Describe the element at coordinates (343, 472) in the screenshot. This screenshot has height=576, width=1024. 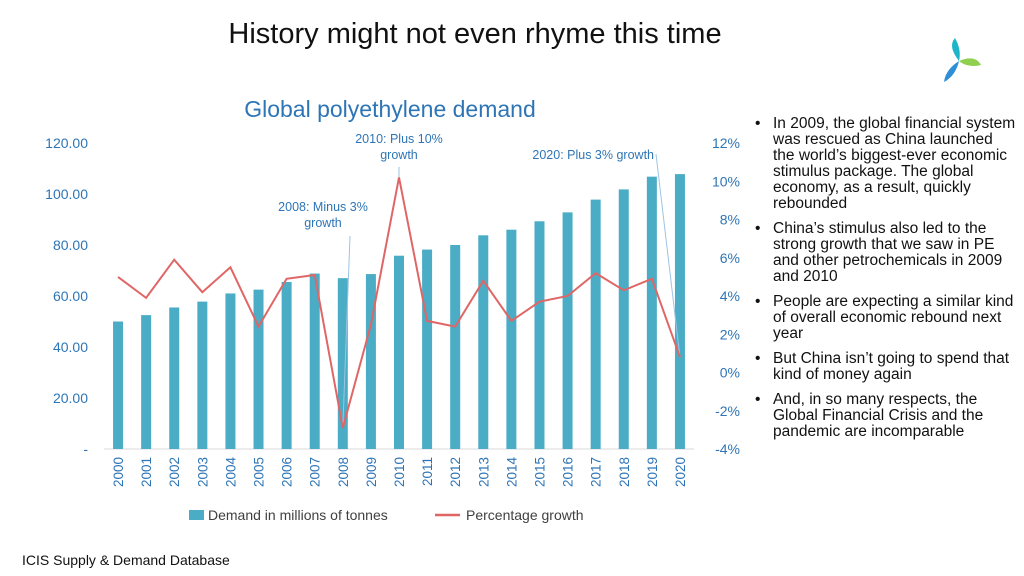
I see `x-tick-label-2008: 2008` at that location.